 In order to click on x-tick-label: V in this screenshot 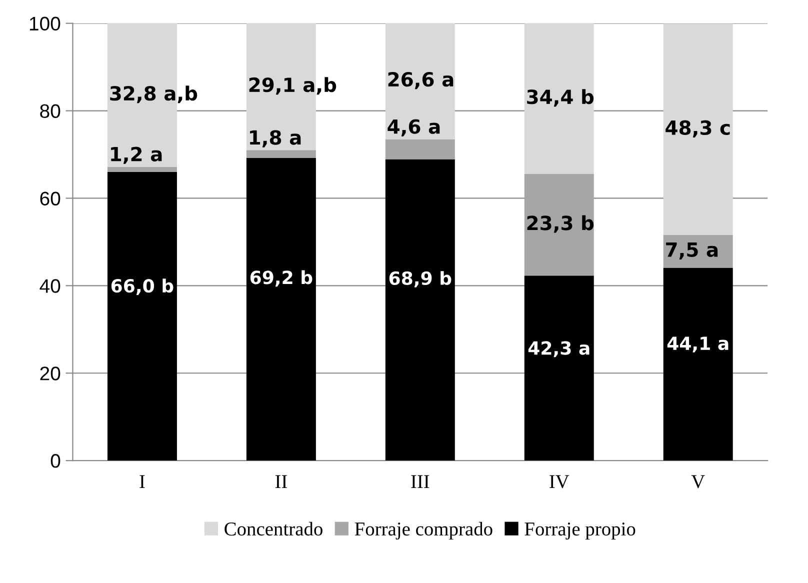, I will do `click(698, 481)`.